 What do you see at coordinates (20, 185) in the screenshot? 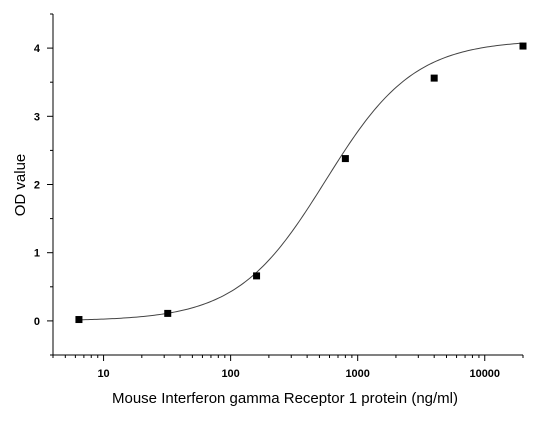
I see `y-axis-title: OD value` at bounding box center [20, 185].